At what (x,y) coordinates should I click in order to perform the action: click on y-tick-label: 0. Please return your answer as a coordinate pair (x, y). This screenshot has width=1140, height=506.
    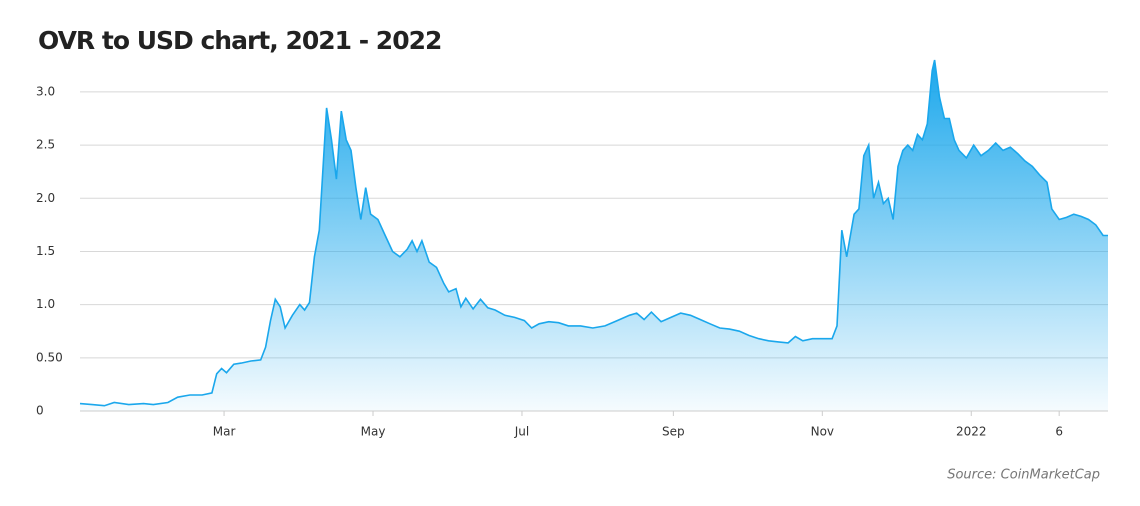
    Looking at the image, I should click on (40, 411).